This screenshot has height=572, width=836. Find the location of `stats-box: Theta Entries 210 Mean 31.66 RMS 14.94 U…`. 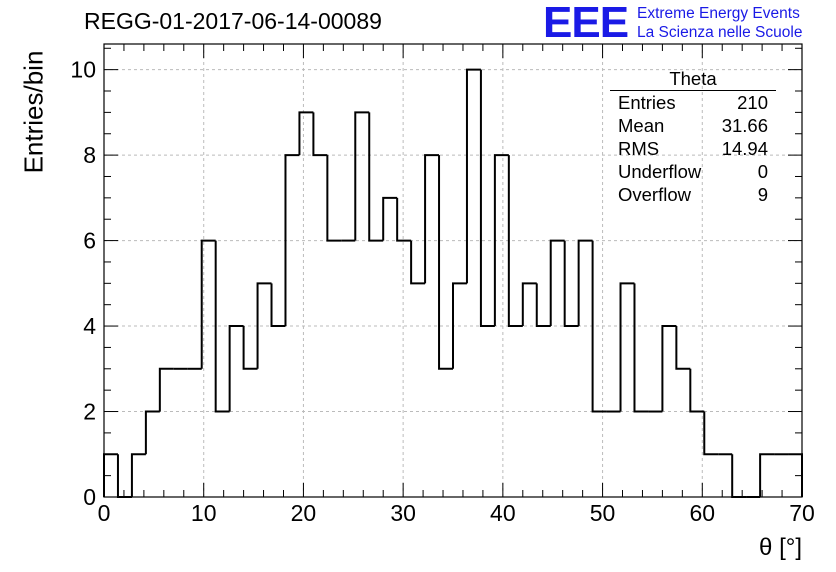

stats-box: Theta Entries 210 Mean 31.66 RMS 14.94 U… is located at coordinates (693, 137).